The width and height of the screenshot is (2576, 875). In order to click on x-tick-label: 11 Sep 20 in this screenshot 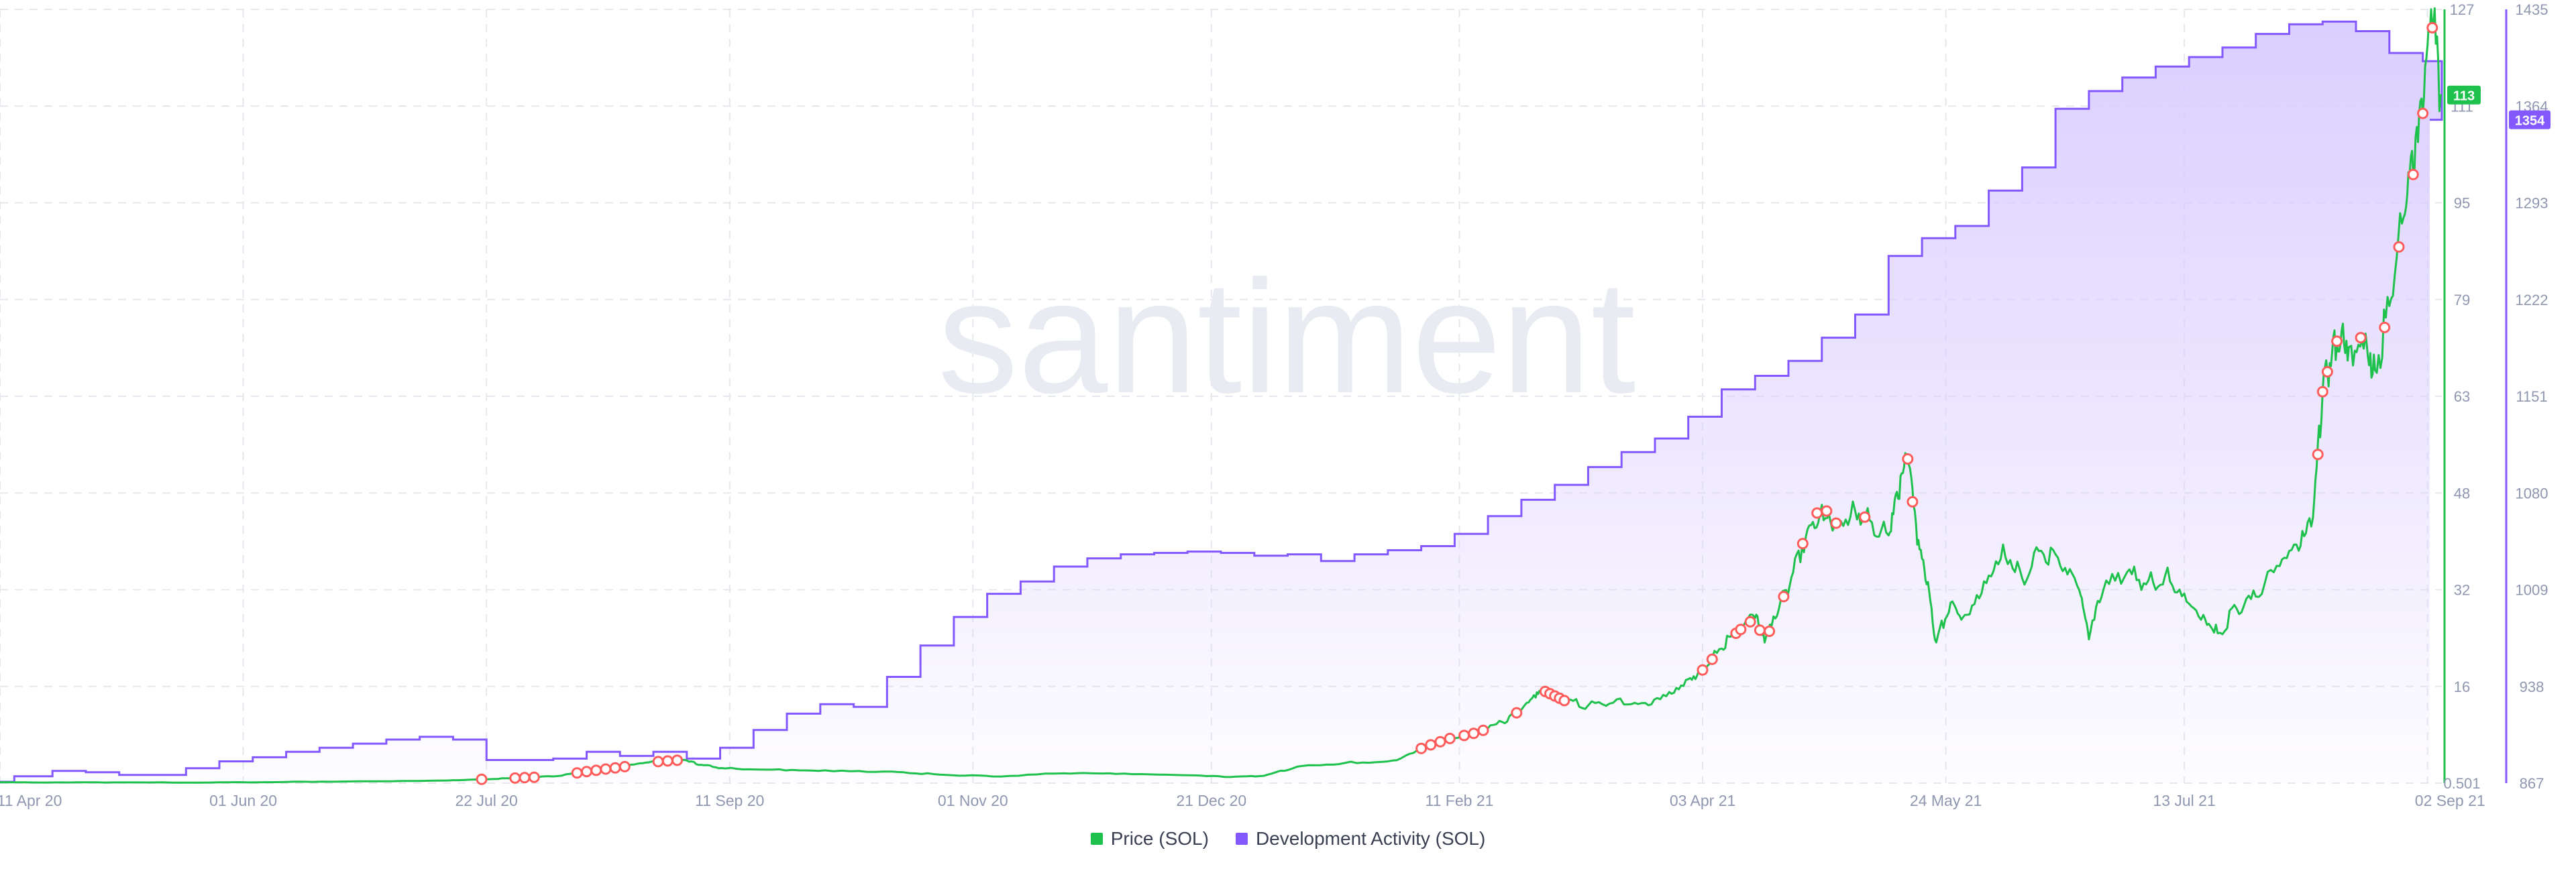, I will do `click(729, 800)`.